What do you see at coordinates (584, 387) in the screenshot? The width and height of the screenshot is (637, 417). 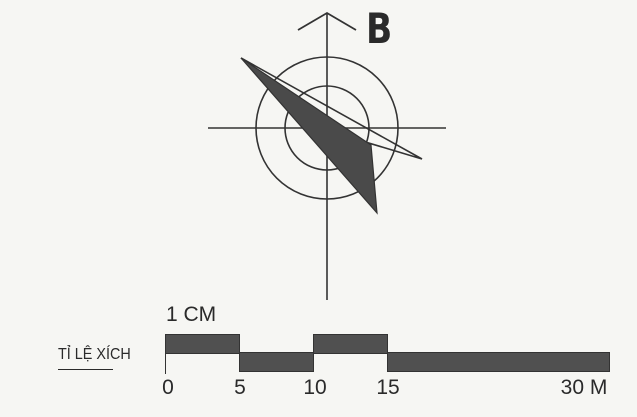 I see `scale-tick-label-30m: 30 M` at bounding box center [584, 387].